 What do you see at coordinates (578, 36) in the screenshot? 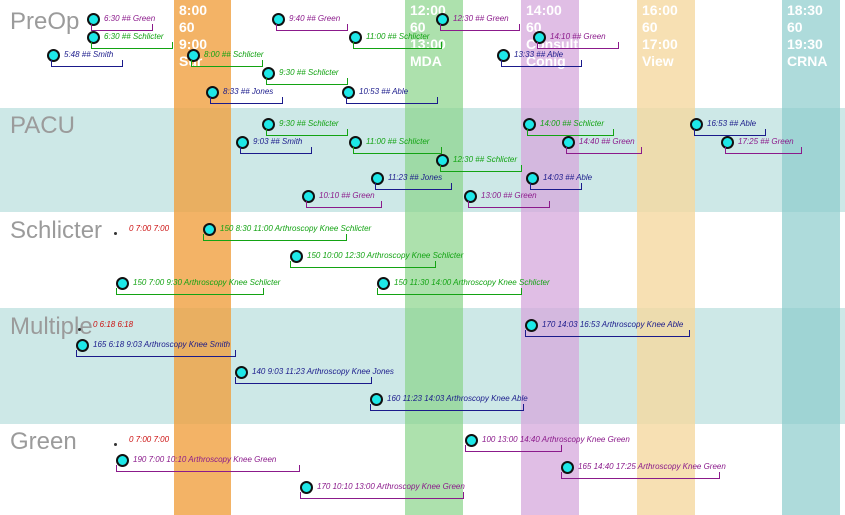
I see `entry-label: 14:10 ## Green` at bounding box center [578, 36].